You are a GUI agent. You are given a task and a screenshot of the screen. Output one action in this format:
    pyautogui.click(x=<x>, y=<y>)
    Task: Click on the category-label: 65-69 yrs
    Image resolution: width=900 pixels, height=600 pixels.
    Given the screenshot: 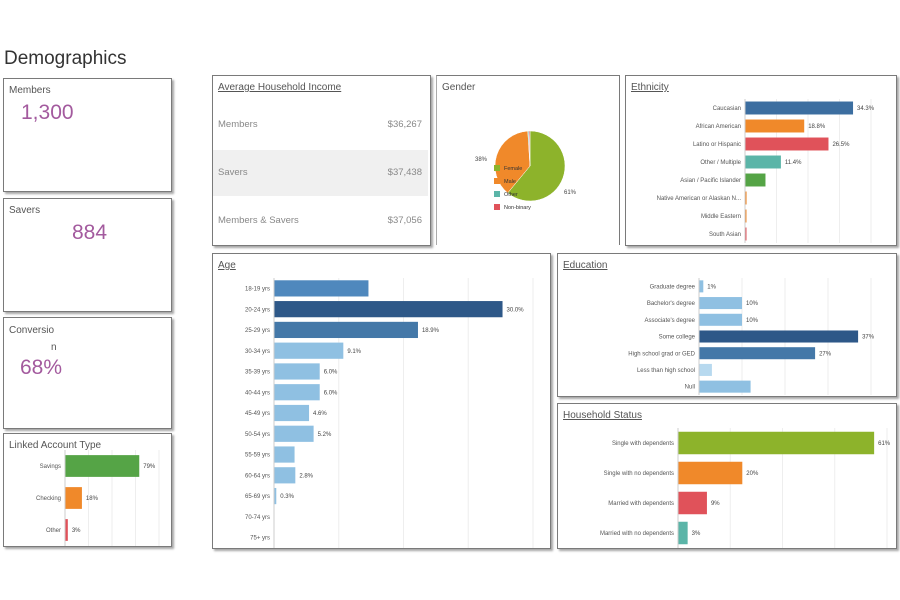 What is the action you would take?
    pyautogui.click(x=257, y=497)
    